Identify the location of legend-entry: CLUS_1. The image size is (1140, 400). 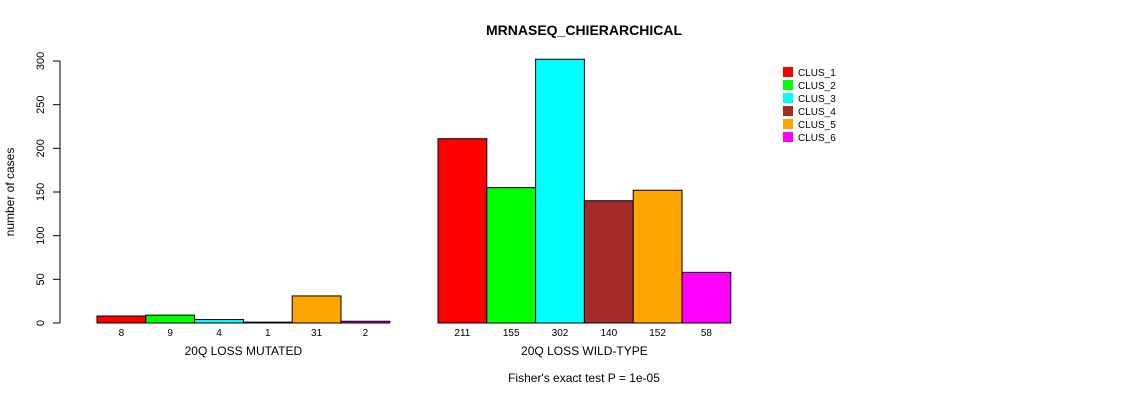
(817, 73).